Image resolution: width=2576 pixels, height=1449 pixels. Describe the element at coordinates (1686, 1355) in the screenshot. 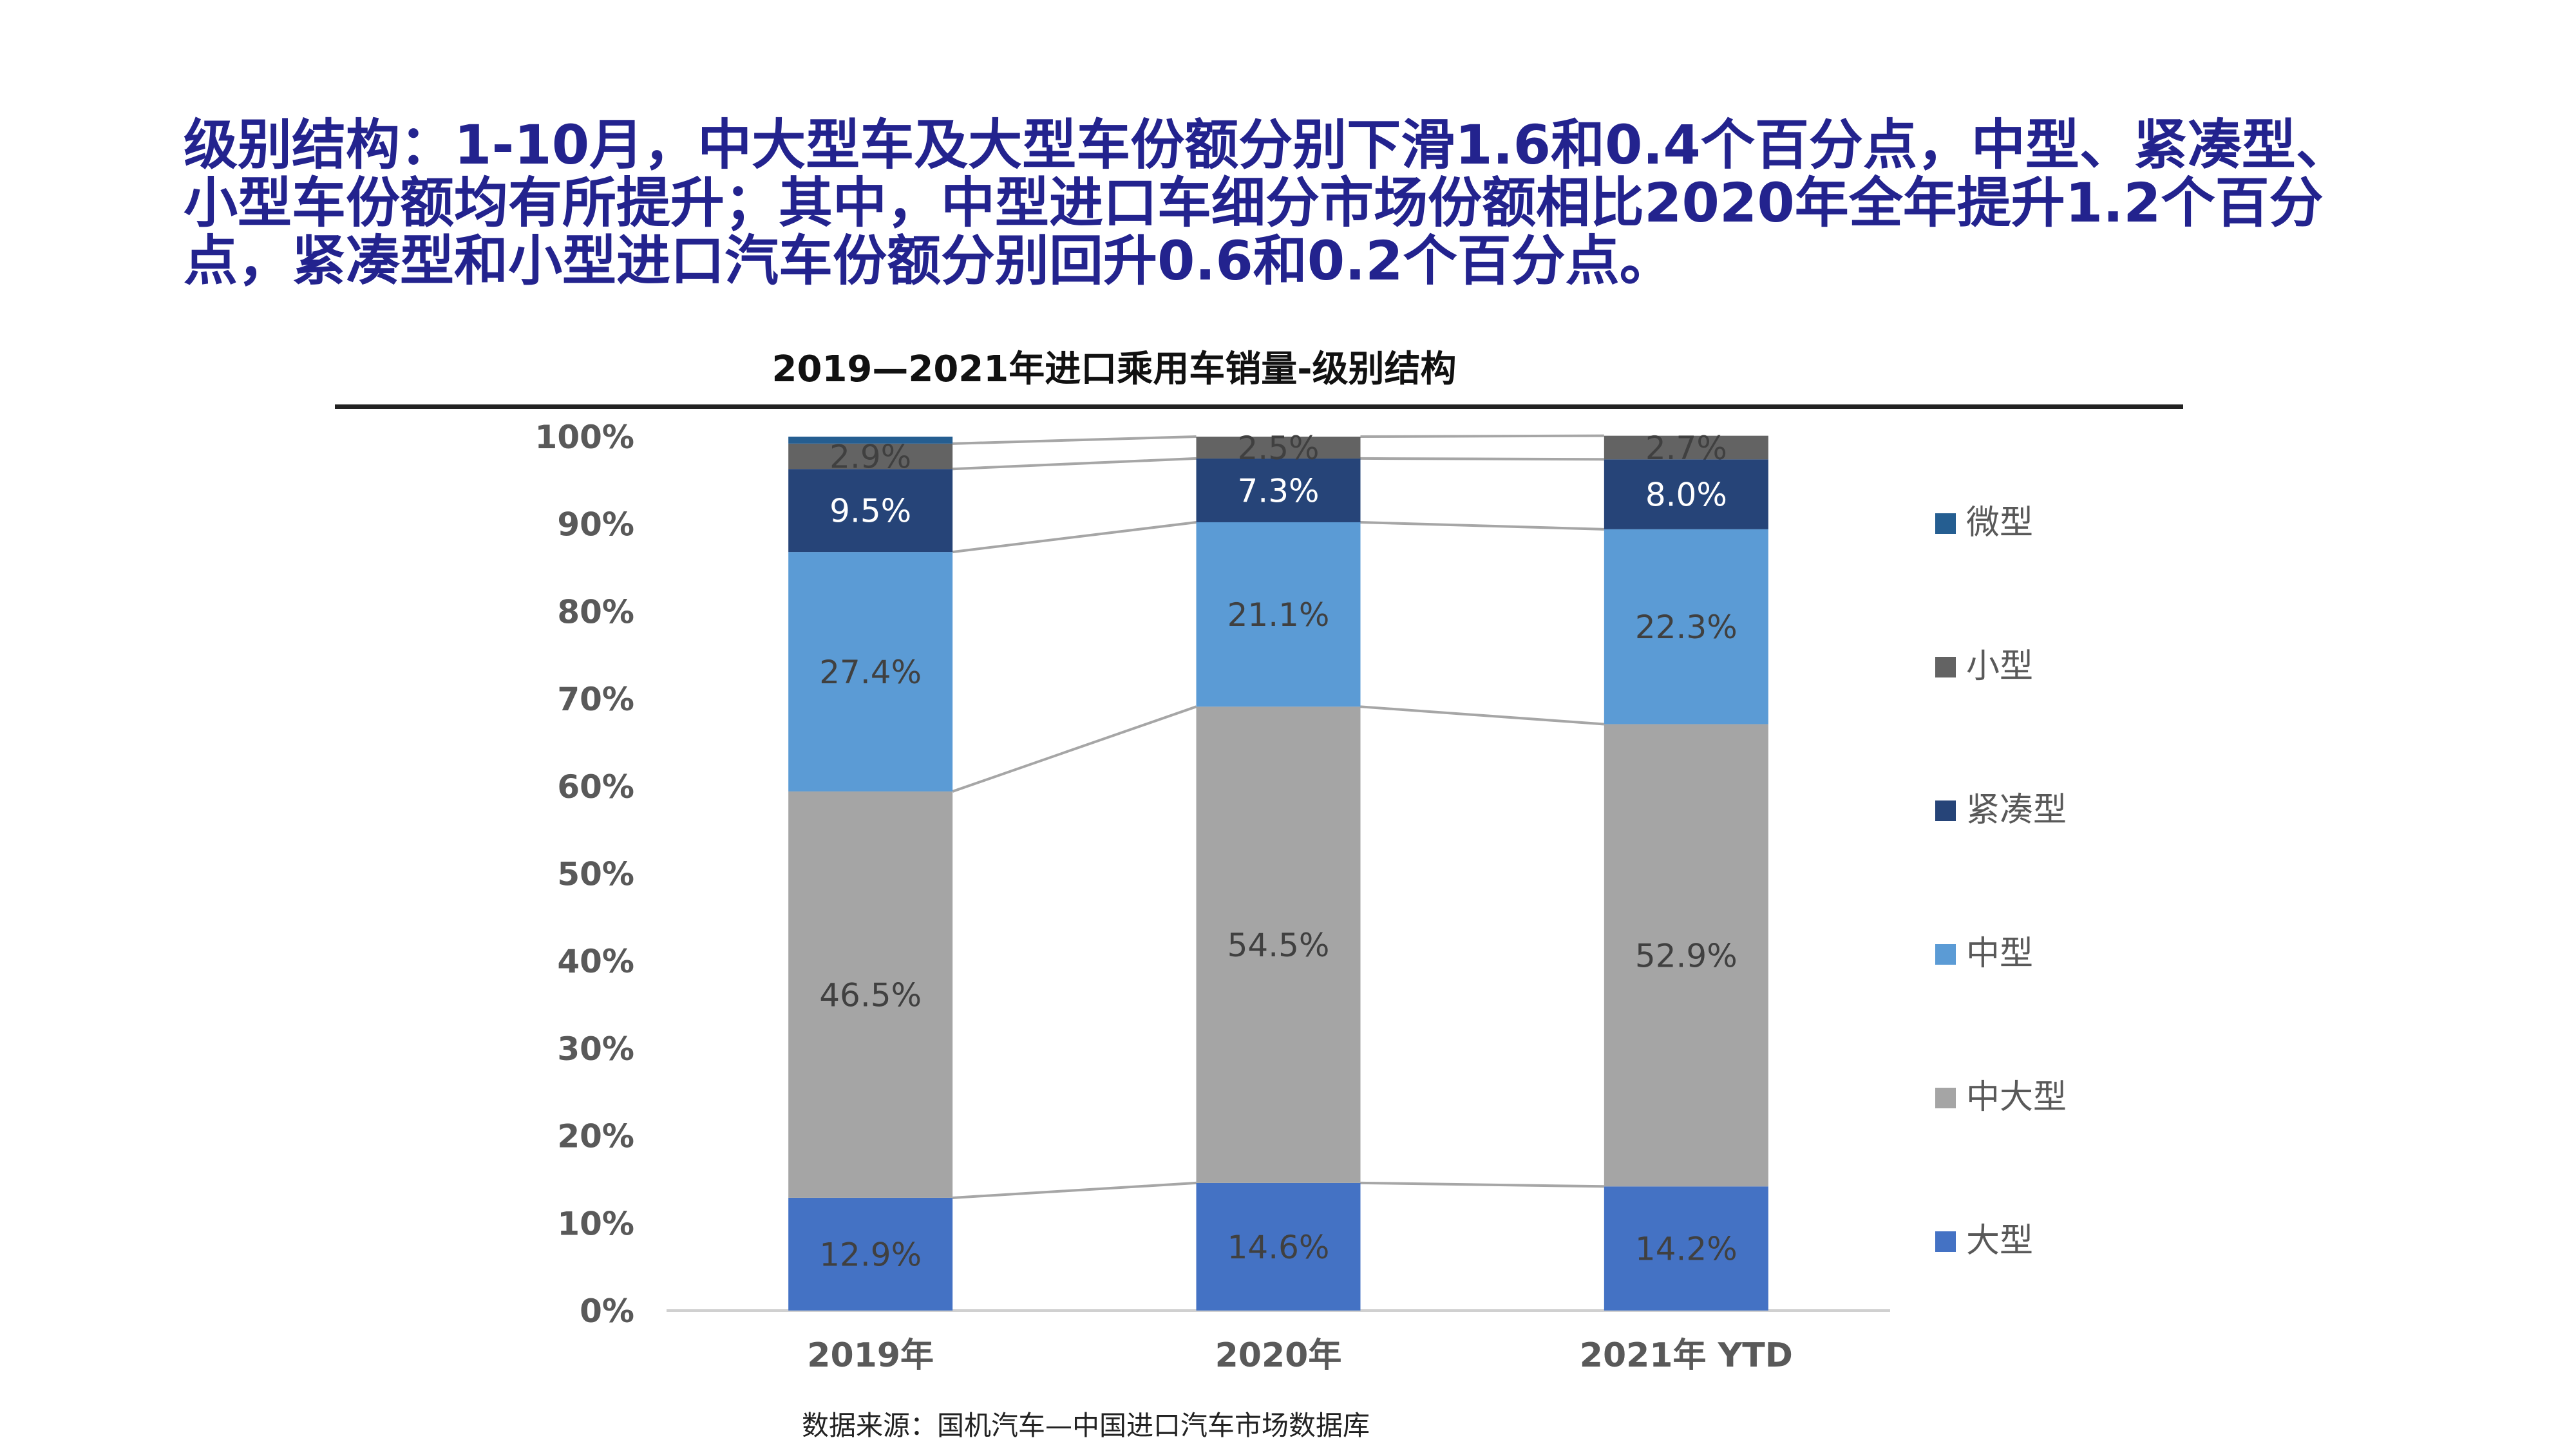

I see `x-tick-label: 2021年 YTD` at that location.